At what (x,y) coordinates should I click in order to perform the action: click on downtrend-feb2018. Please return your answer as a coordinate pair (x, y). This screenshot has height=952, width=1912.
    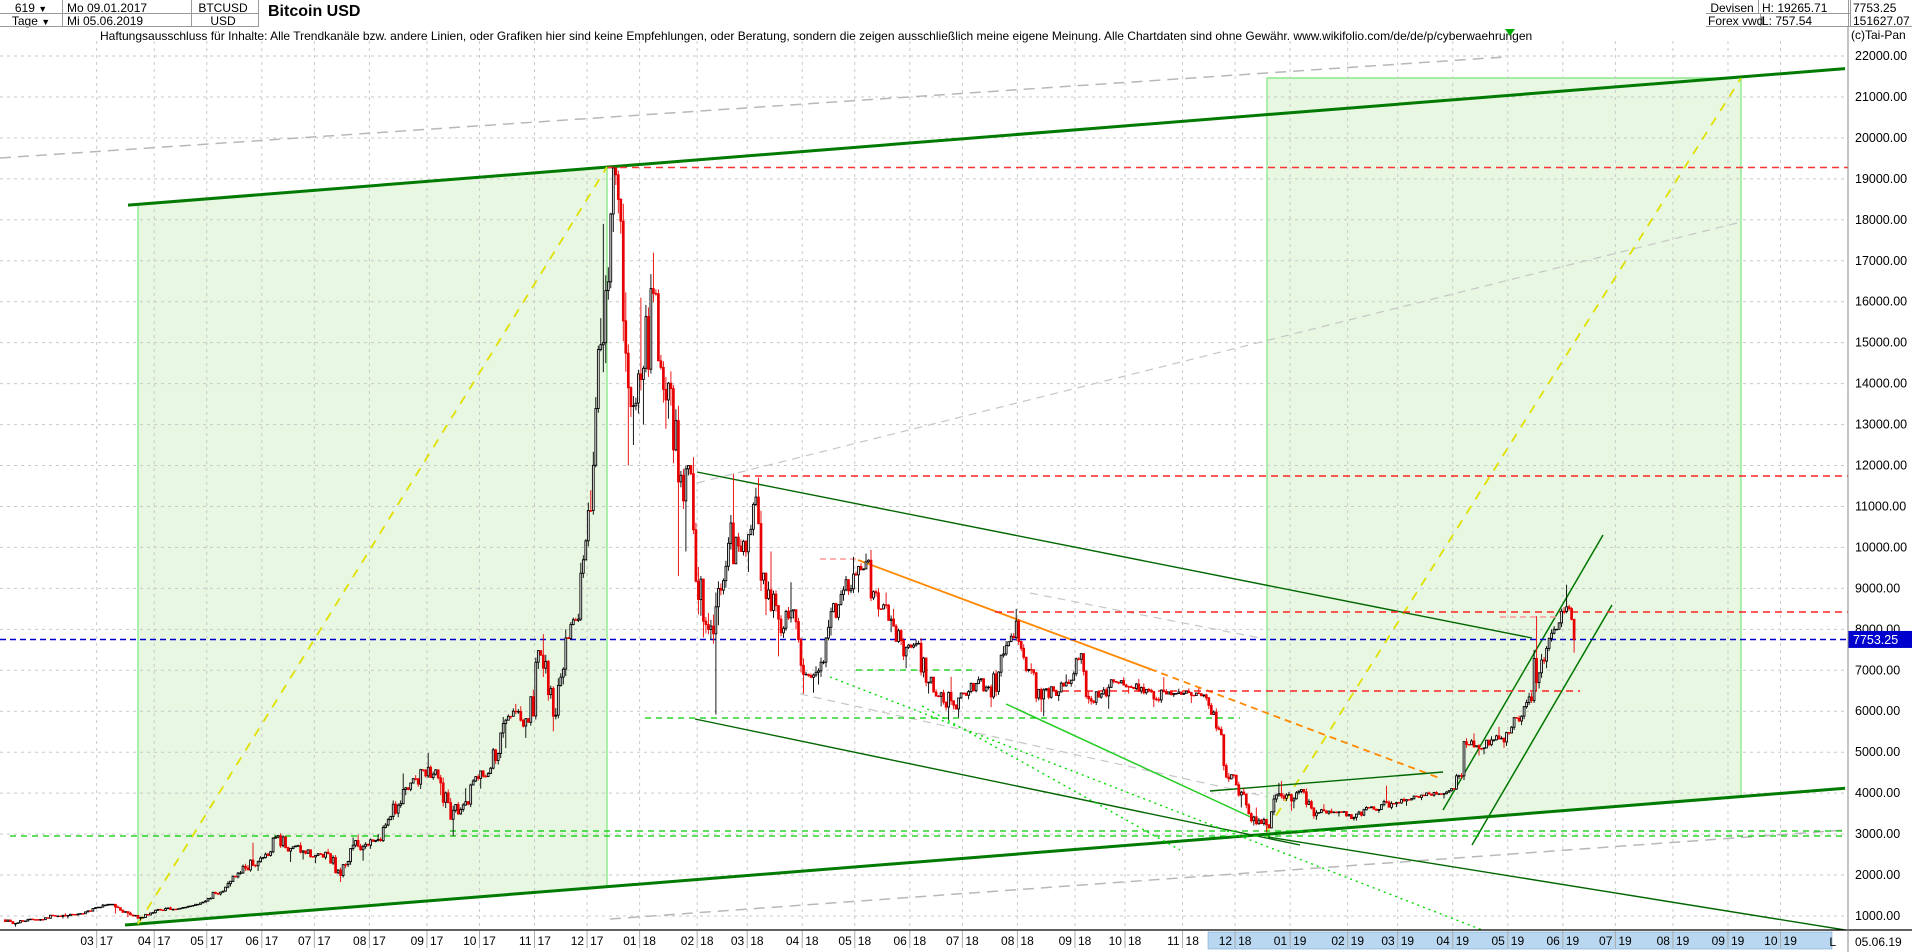
    Looking at the image, I should click on (1114, 555).